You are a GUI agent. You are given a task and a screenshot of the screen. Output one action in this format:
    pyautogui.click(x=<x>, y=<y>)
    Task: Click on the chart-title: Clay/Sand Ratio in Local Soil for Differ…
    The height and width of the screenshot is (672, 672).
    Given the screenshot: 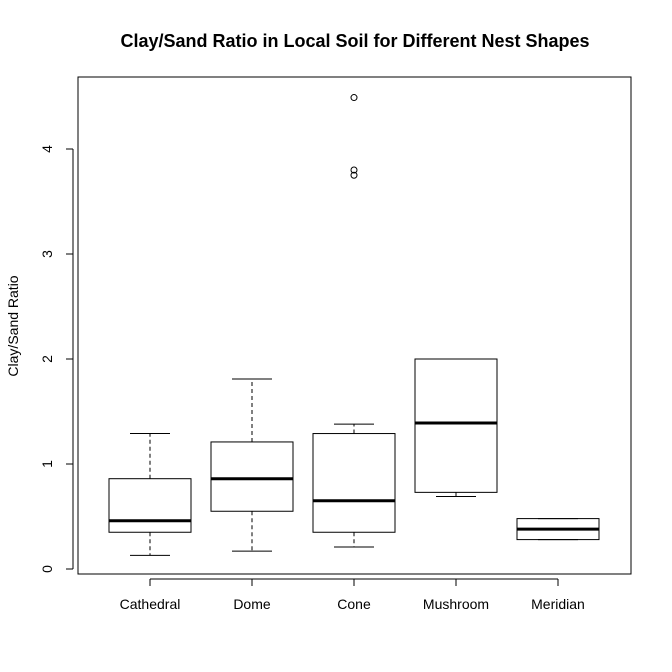 What is the action you would take?
    pyautogui.click(x=354, y=41)
    